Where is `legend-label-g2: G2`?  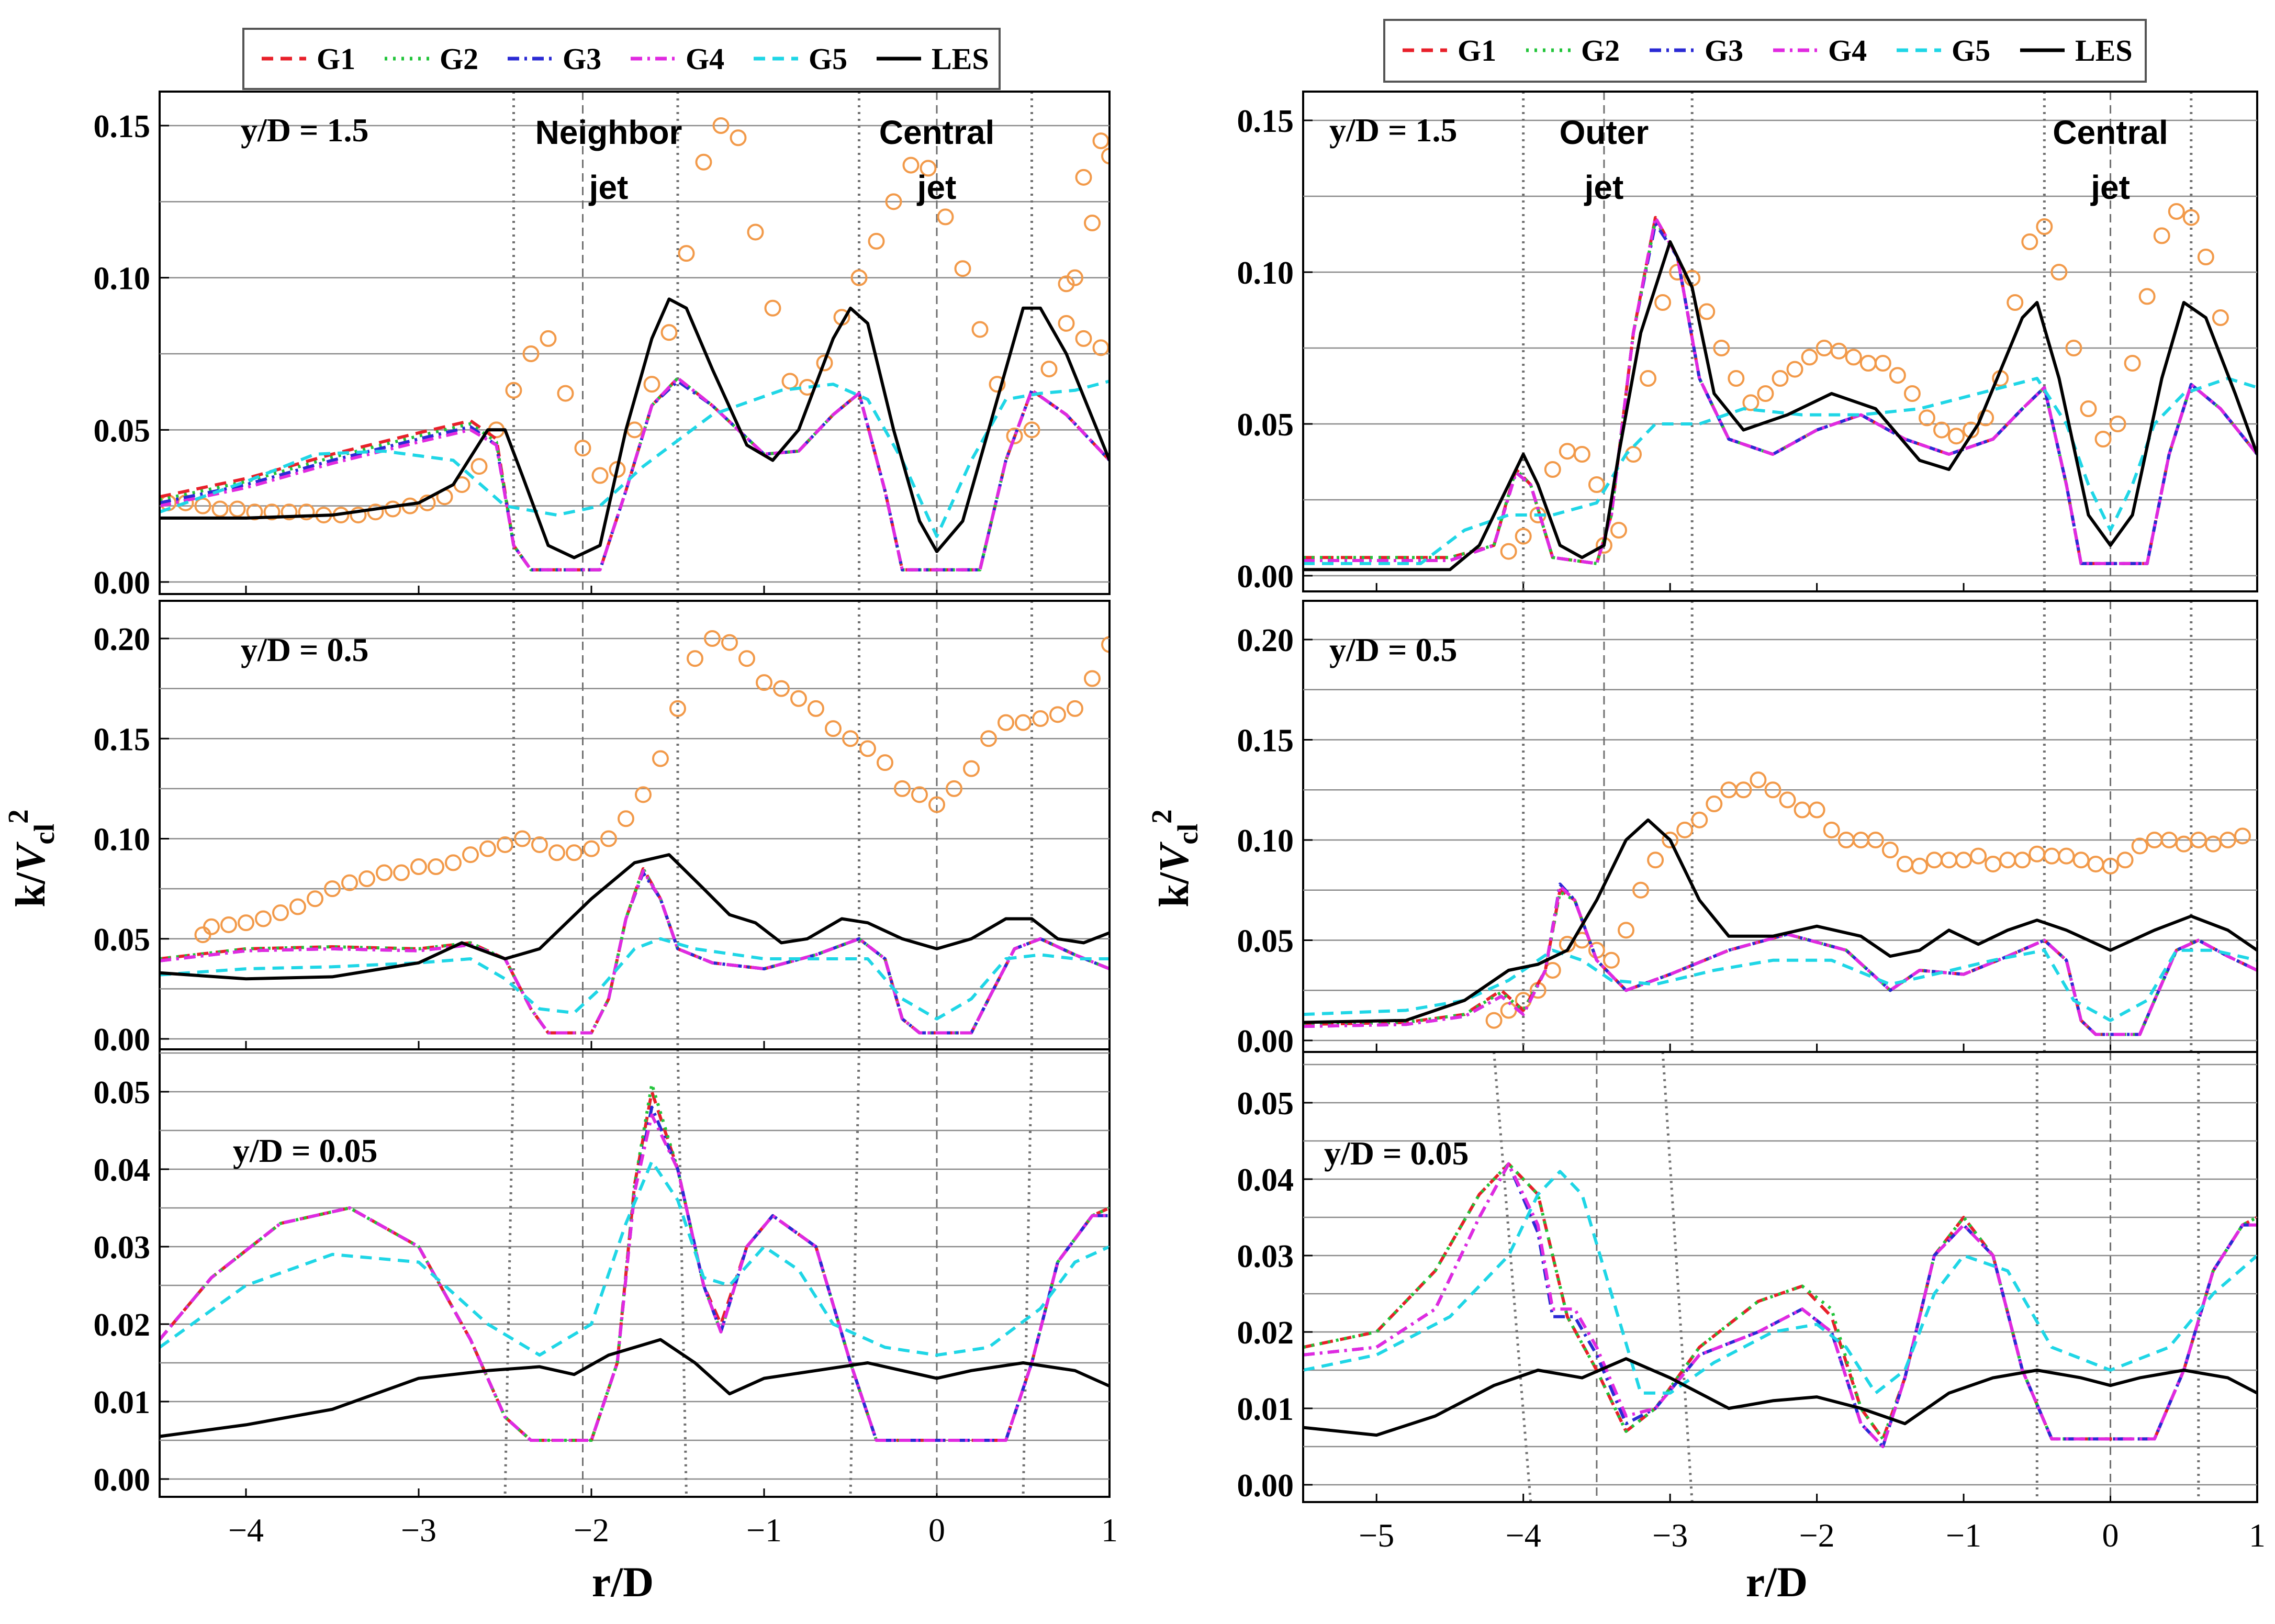 legend-label-g2: G2 is located at coordinates (459, 59).